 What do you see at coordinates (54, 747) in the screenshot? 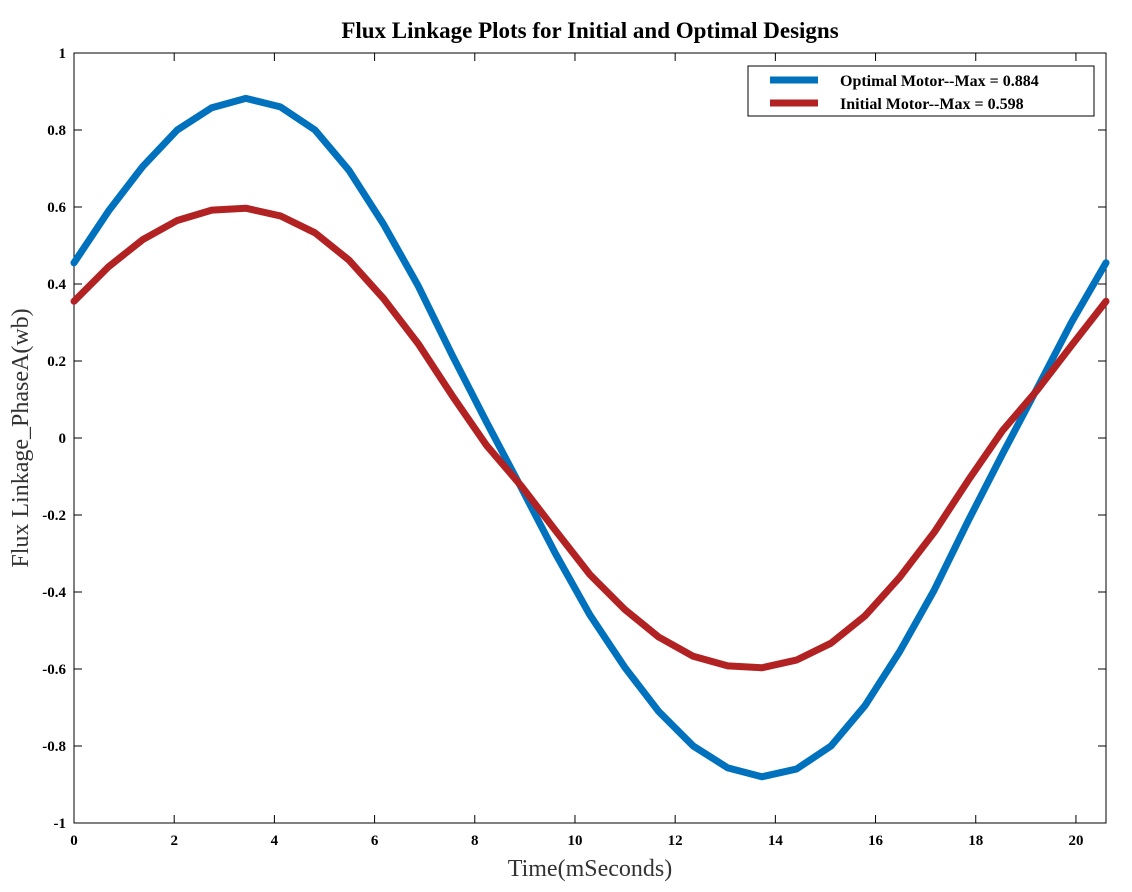
I see `y-tick-label: -0.8` at bounding box center [54, 747].